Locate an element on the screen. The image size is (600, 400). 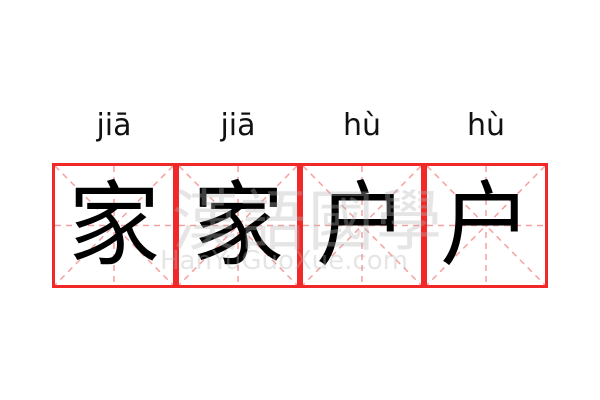
character-3: 户 is located at coordinates (361, 225).